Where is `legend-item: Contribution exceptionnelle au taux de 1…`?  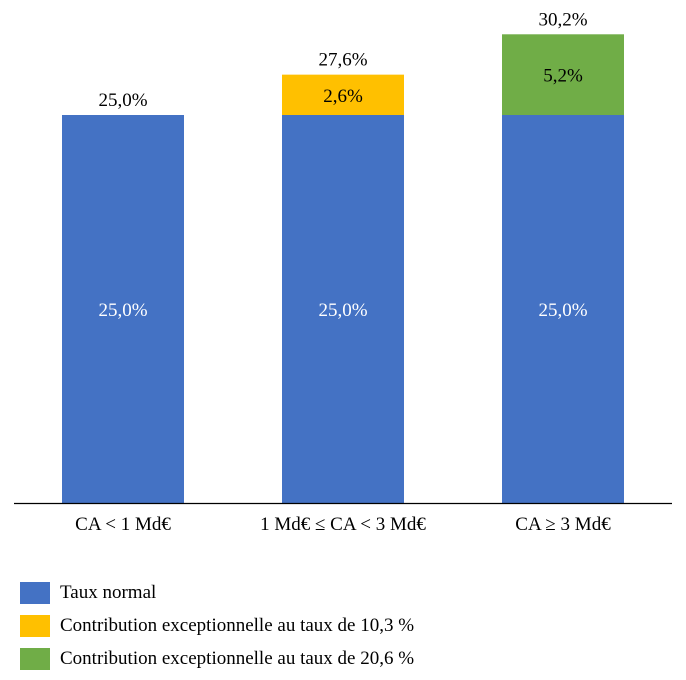 legend-item: Contribution exceptionnelle au taux de 1… is located at coordinates (217, 625).